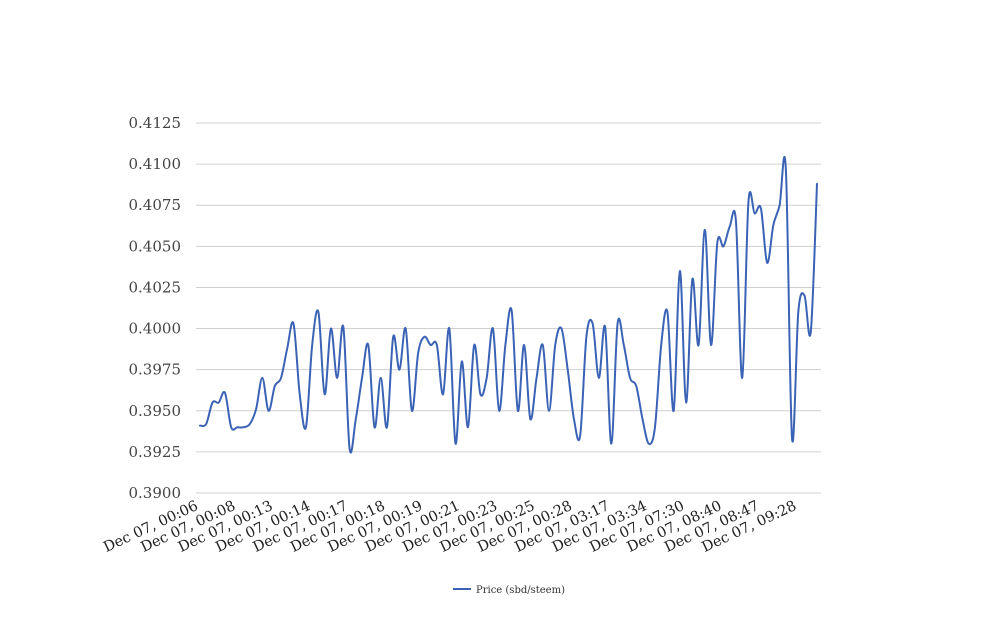 Image resolution: width=1008 pixels, height=620 pixels. Describe the element at coordinates (155, 329) in the screenshot. I see `y-tick-label: 0.4000` at that location.